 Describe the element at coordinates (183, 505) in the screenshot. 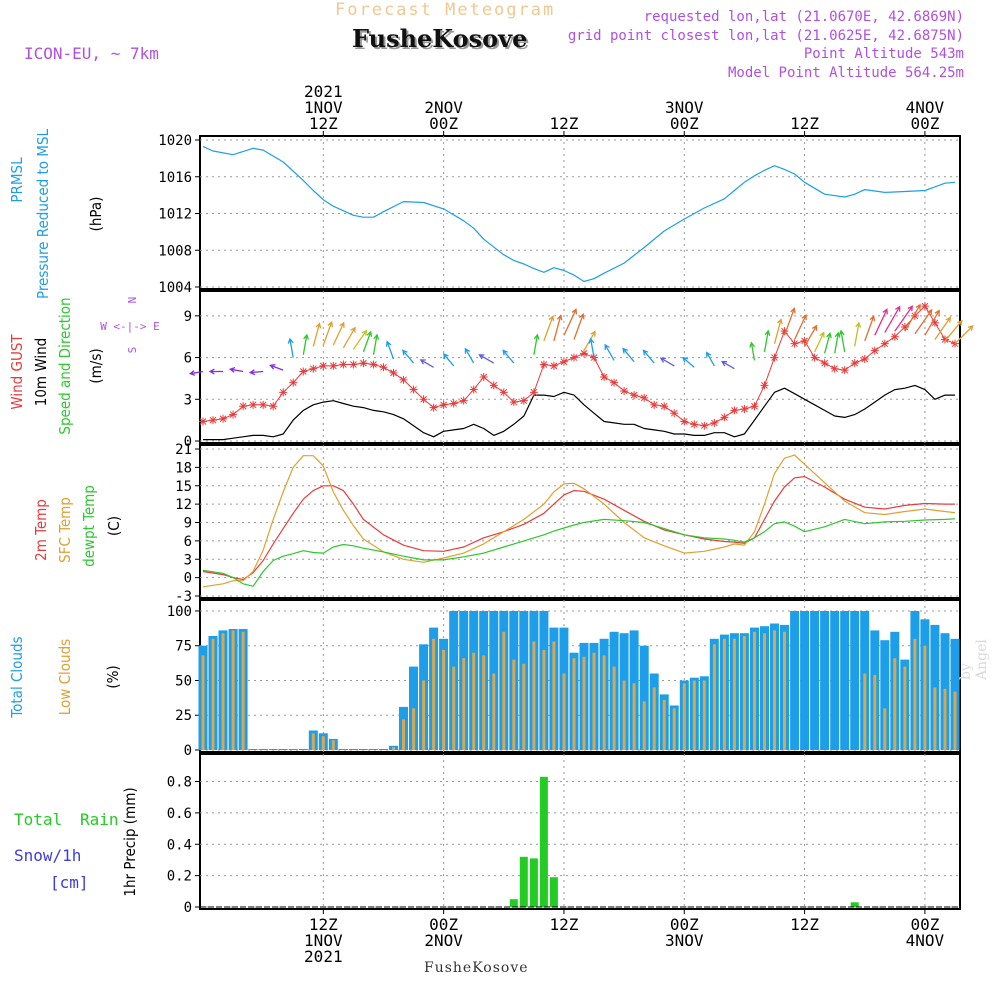

I see `y-tick-label: 12` at that location.